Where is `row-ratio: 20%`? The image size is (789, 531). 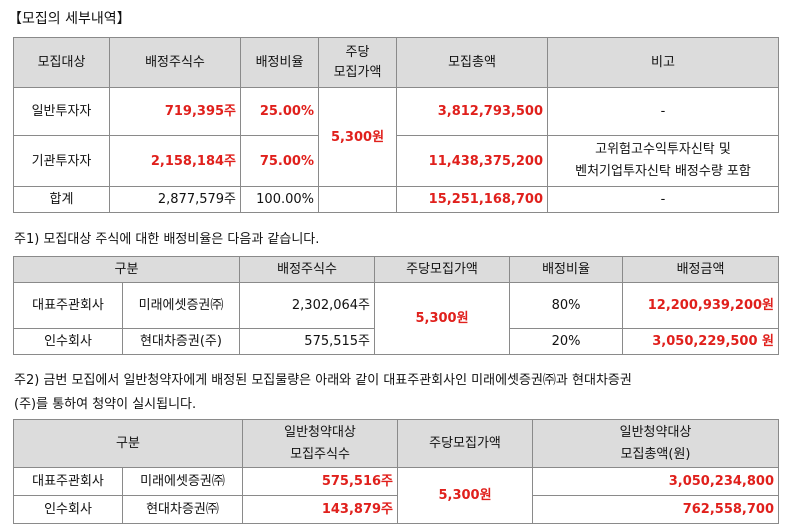 row-ratio: 20% is located at coordinates (566, 341).